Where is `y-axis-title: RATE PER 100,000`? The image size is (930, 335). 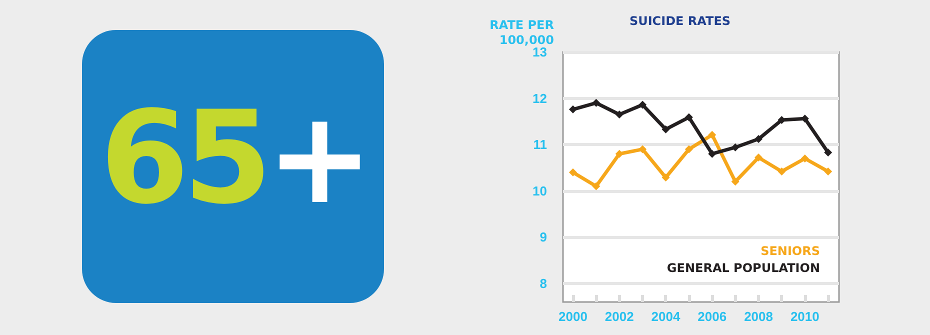
y-axis-title: RATE PER 100,000 is located at coordinates (521, 32).